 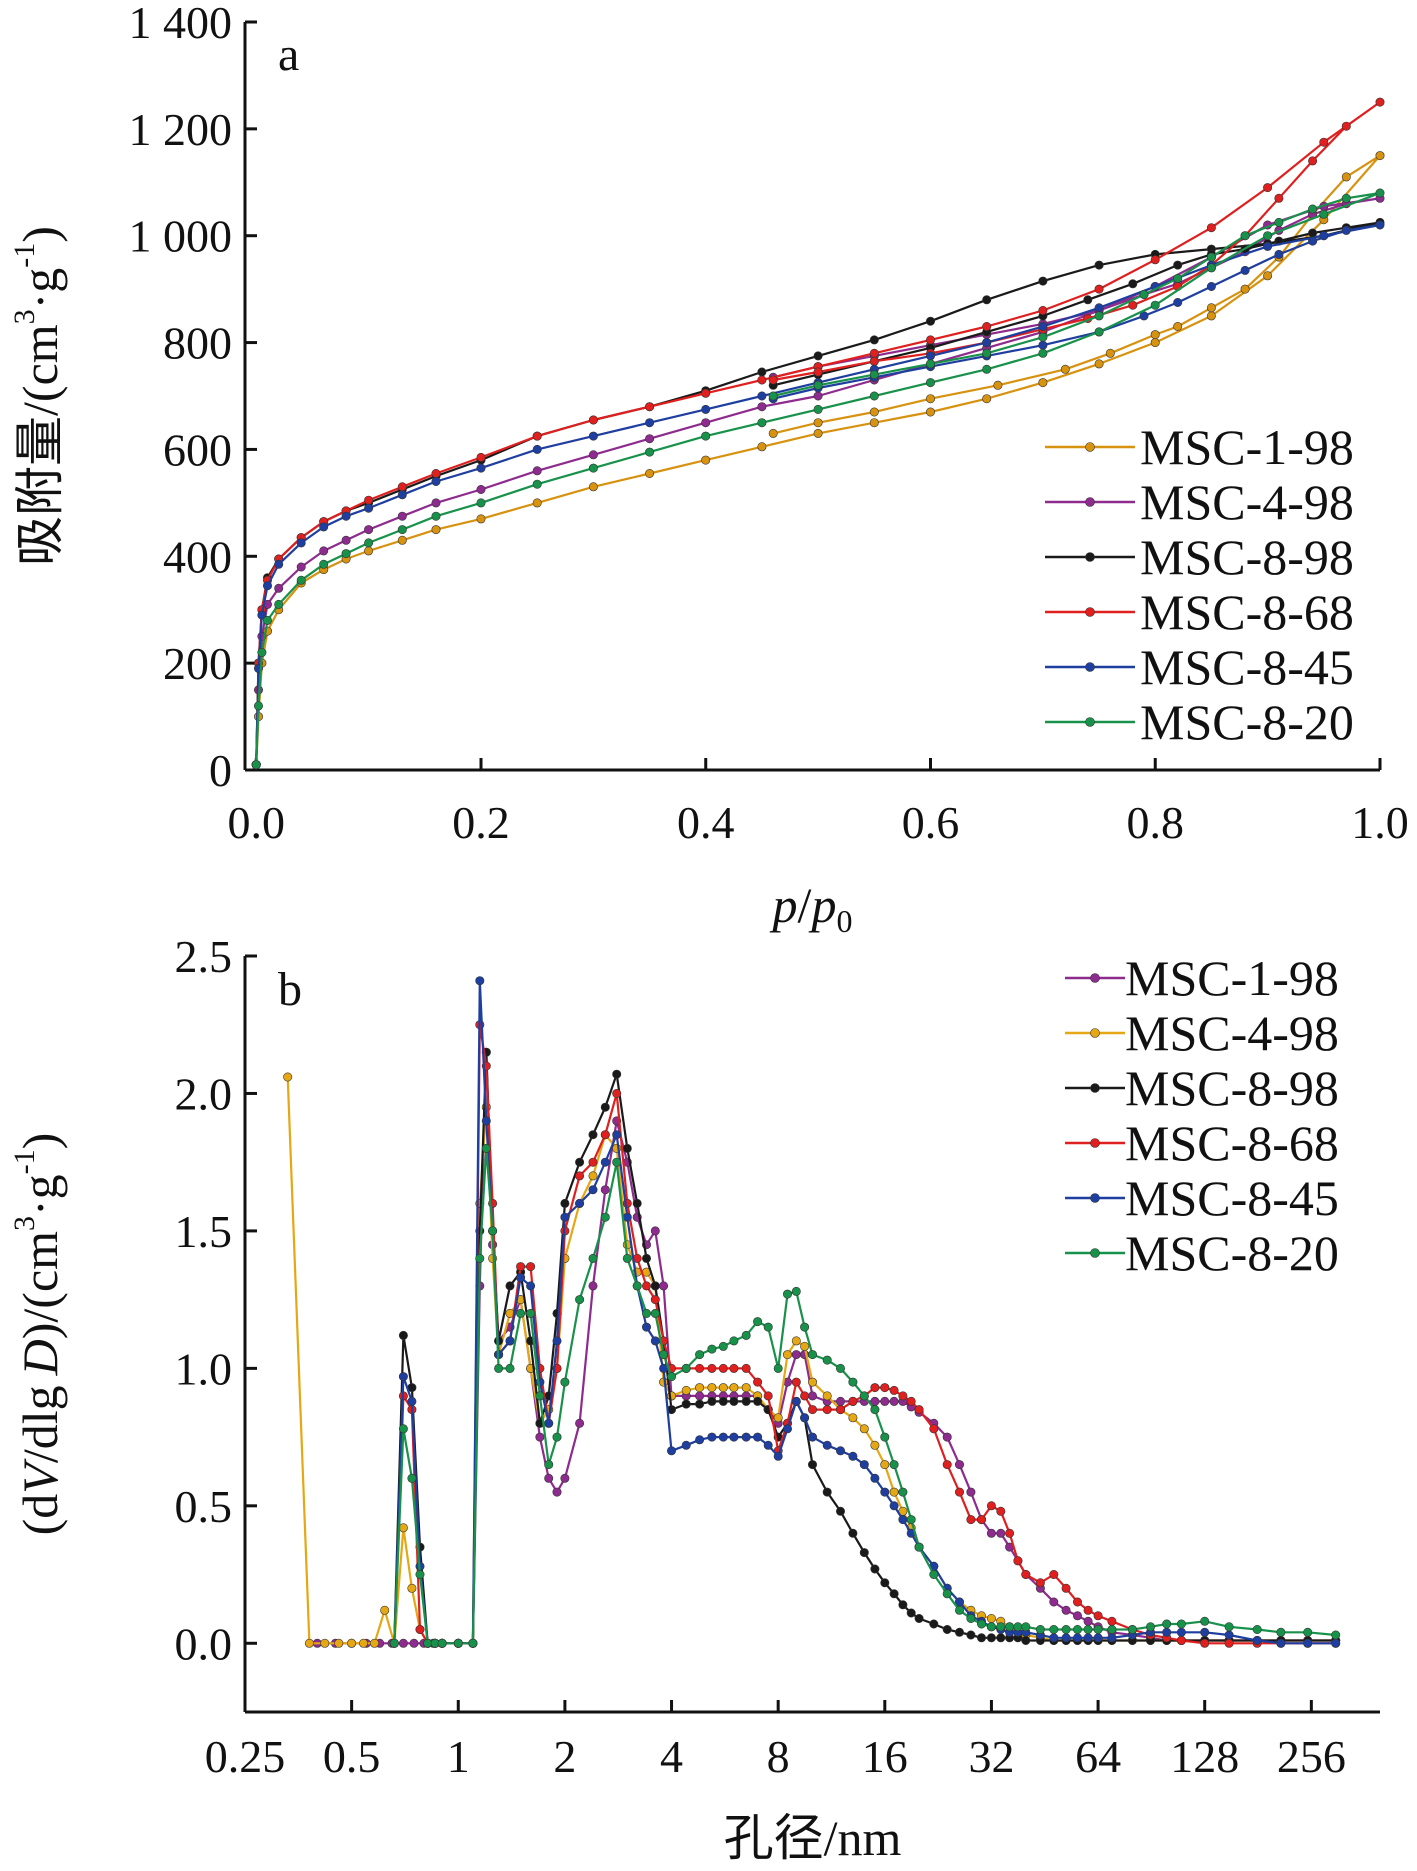 What do you see at coordinates (181, 24) in the screenshot?
I see `y-tick-label: 1 400` at bounding box center [181, 24].